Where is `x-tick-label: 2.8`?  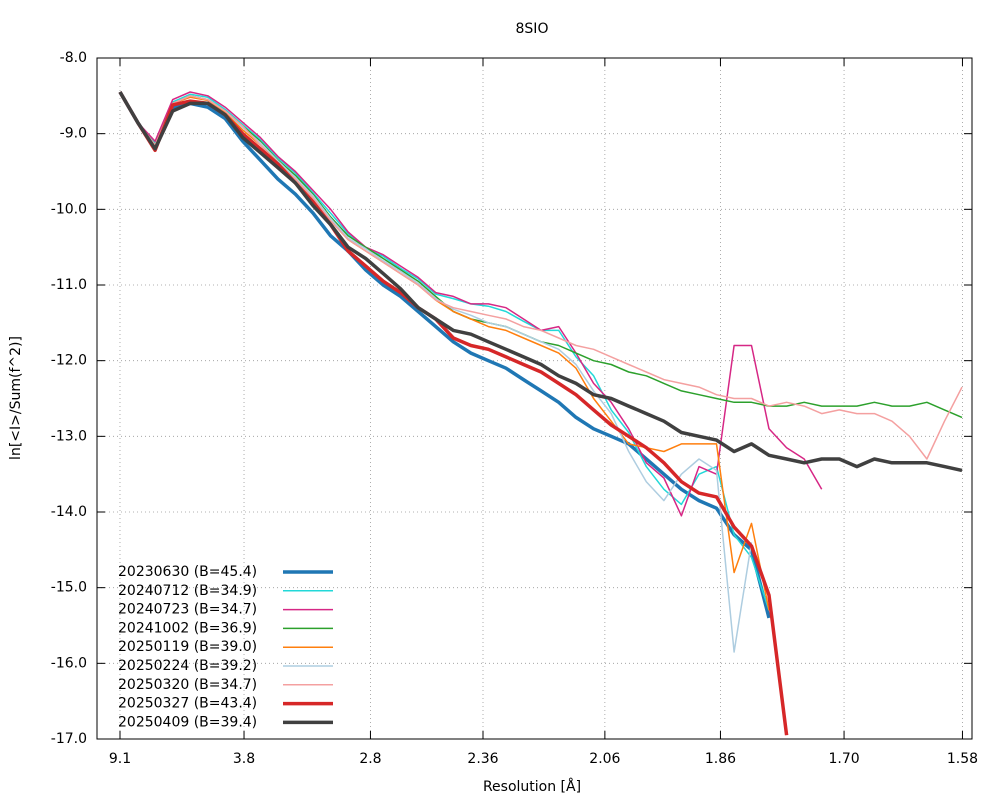 x-tick-label: 2.8 is located at coordinates (370, 759).